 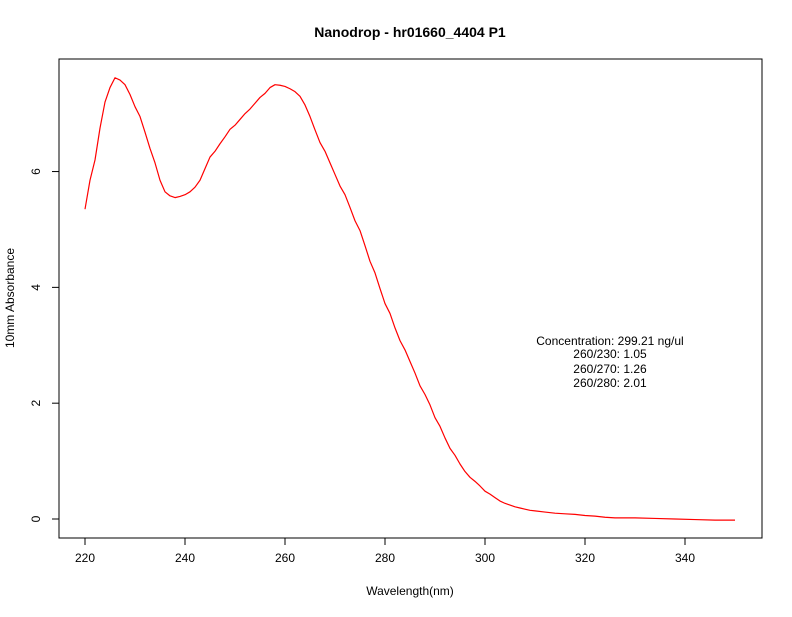 What do you see at coordinates (610, 383) in the screenshot?
I see `ratio-260-280-annotation: 260/280: 2.01` at bounding box center [610, 383].